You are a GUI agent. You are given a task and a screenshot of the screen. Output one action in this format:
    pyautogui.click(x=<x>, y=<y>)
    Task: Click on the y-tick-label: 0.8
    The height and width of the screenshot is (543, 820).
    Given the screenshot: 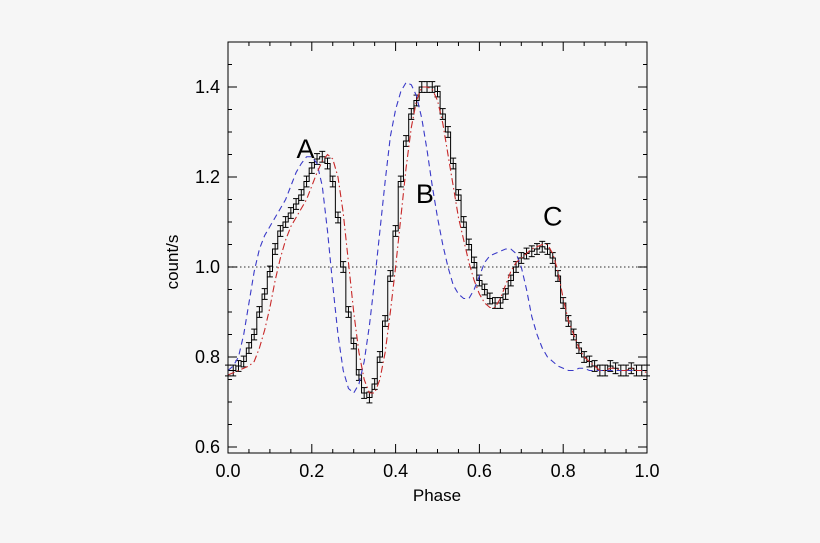 What is the action you would take?
    pyautogui.click(x=207, y=357)
    